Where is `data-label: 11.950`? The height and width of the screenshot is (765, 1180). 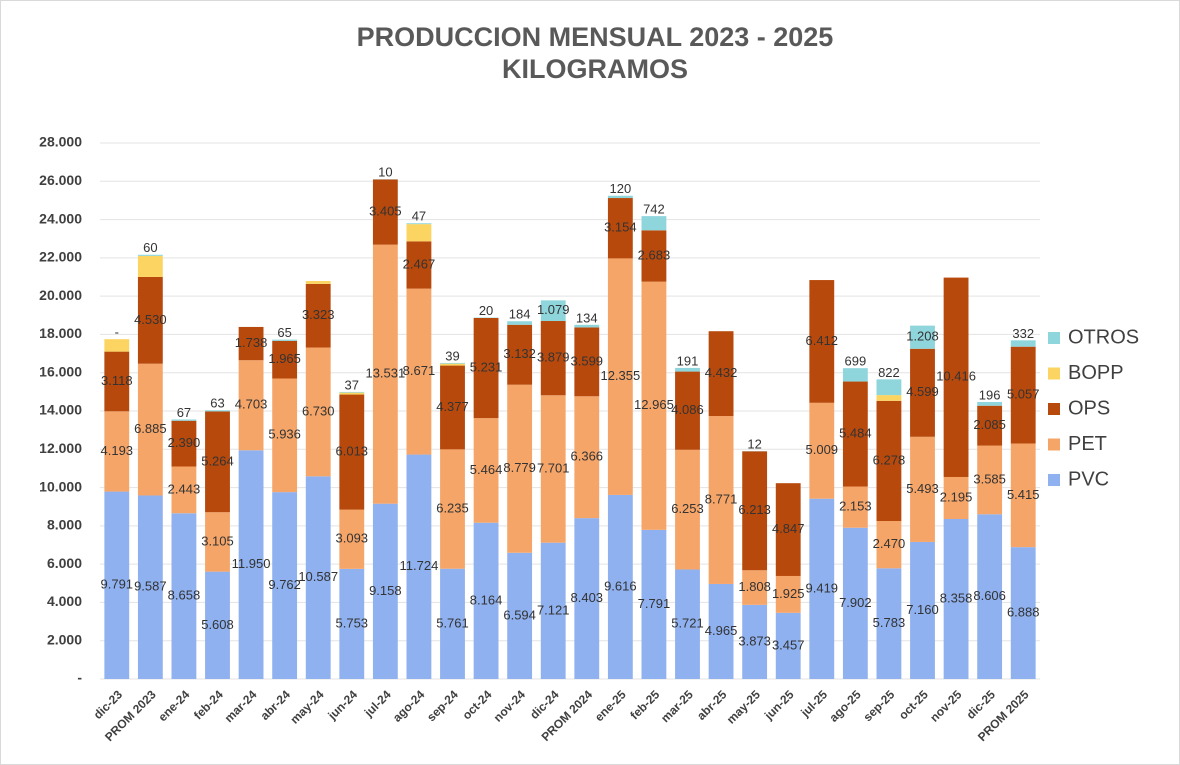 data-label: 11.950 is located at coordinates (251, 563).